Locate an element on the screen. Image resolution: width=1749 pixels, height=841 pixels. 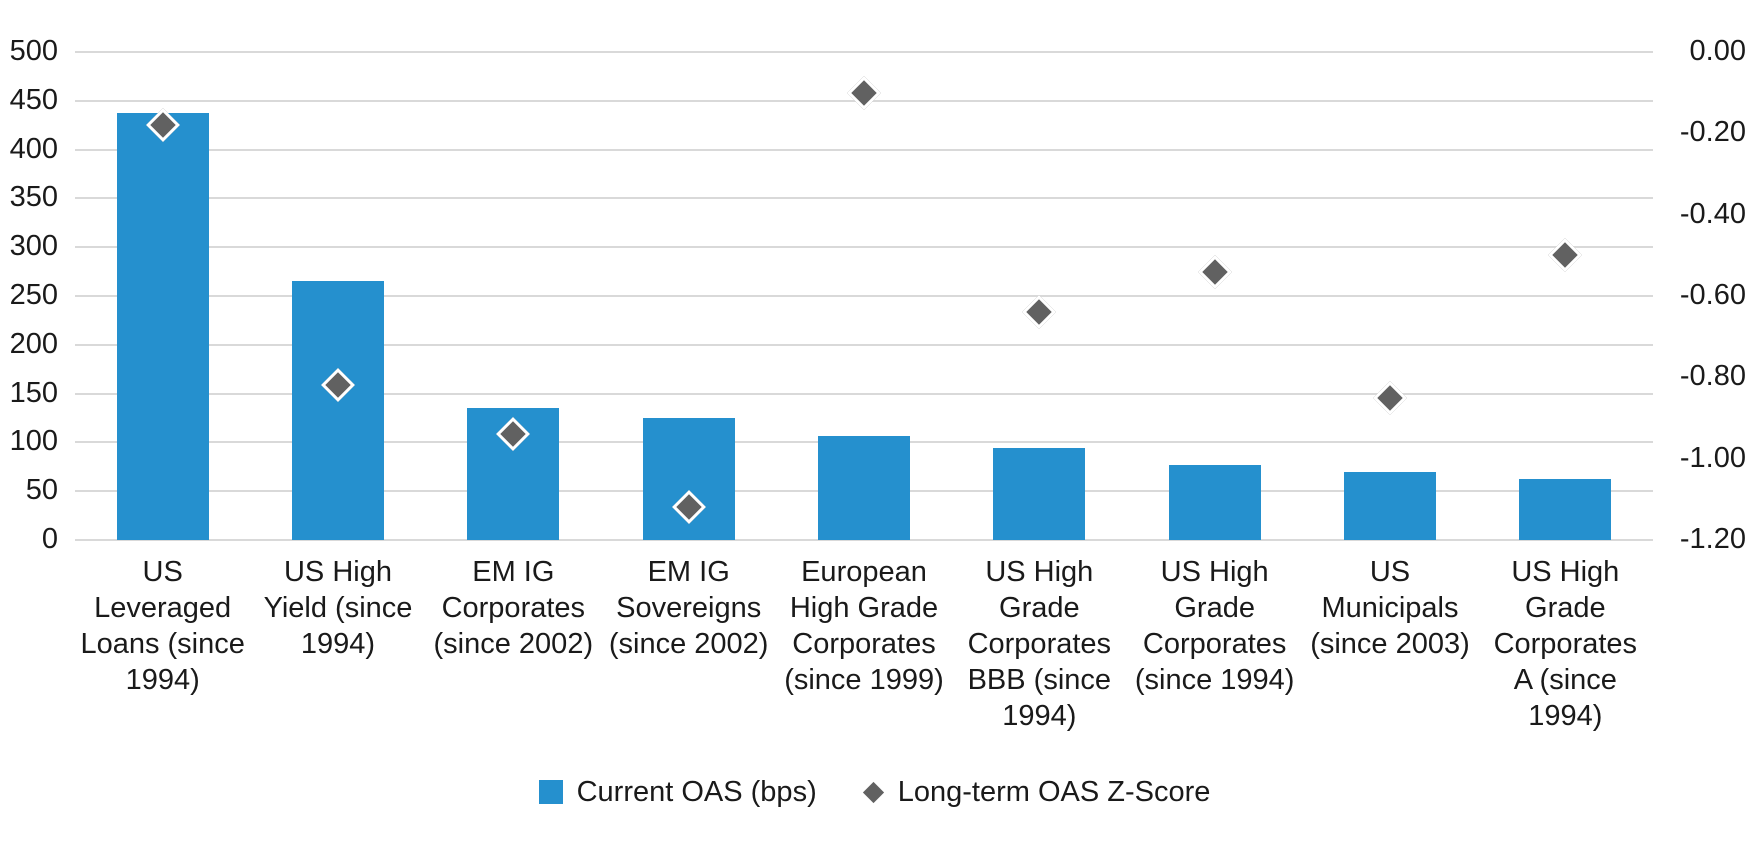
left-axis-tick-label: 350 is located at coordinates (33, 197).